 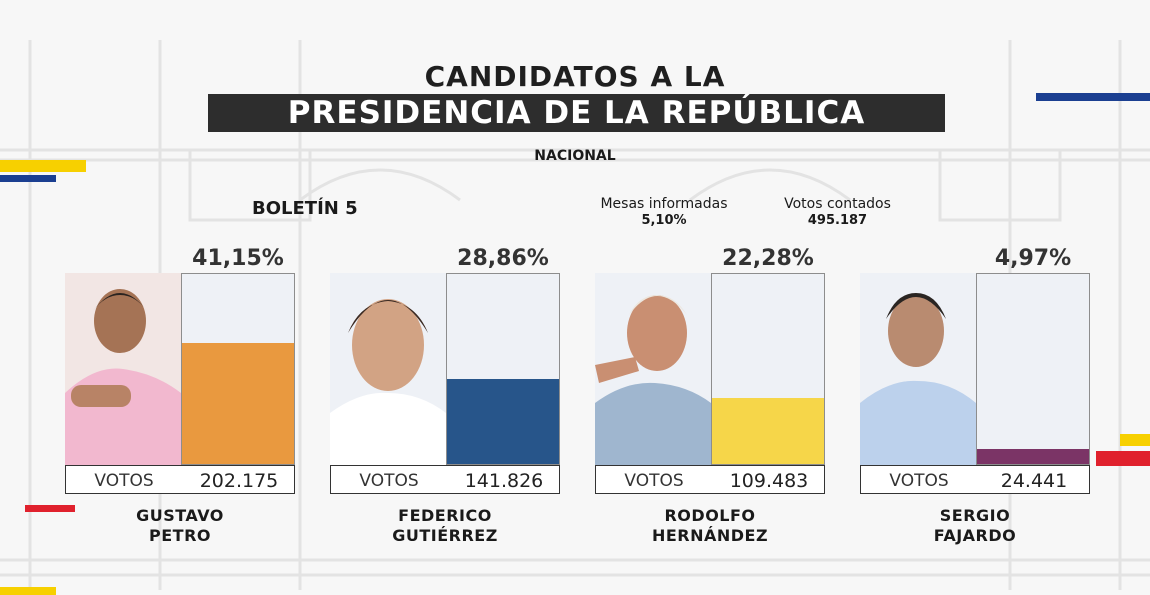 What do you see at coordinates (837, 204) in the screenshot?
I see `votos-contados-label: Votos contados` at bounding box center [837, 204].